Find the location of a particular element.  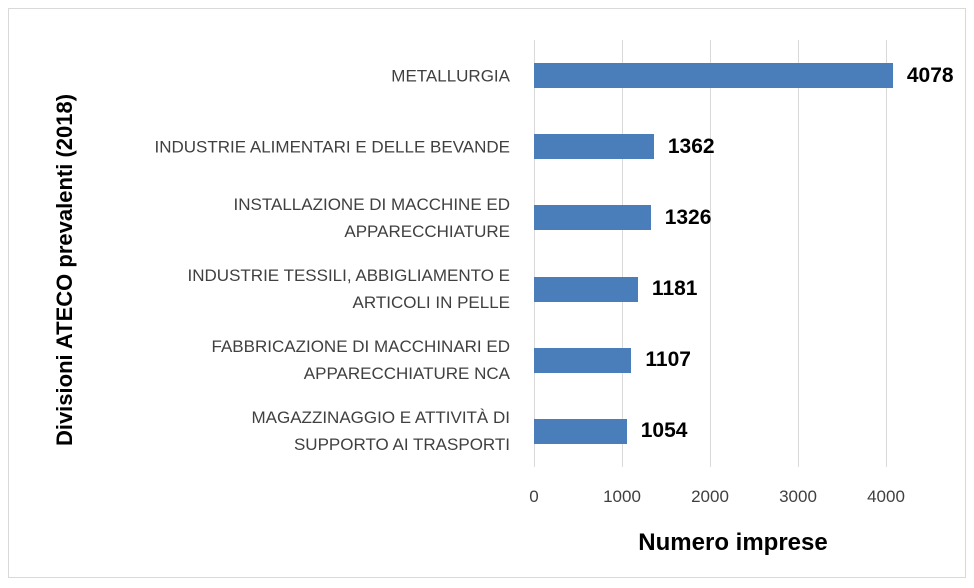

value-label: 1181 is located at coordinates (674, 289).